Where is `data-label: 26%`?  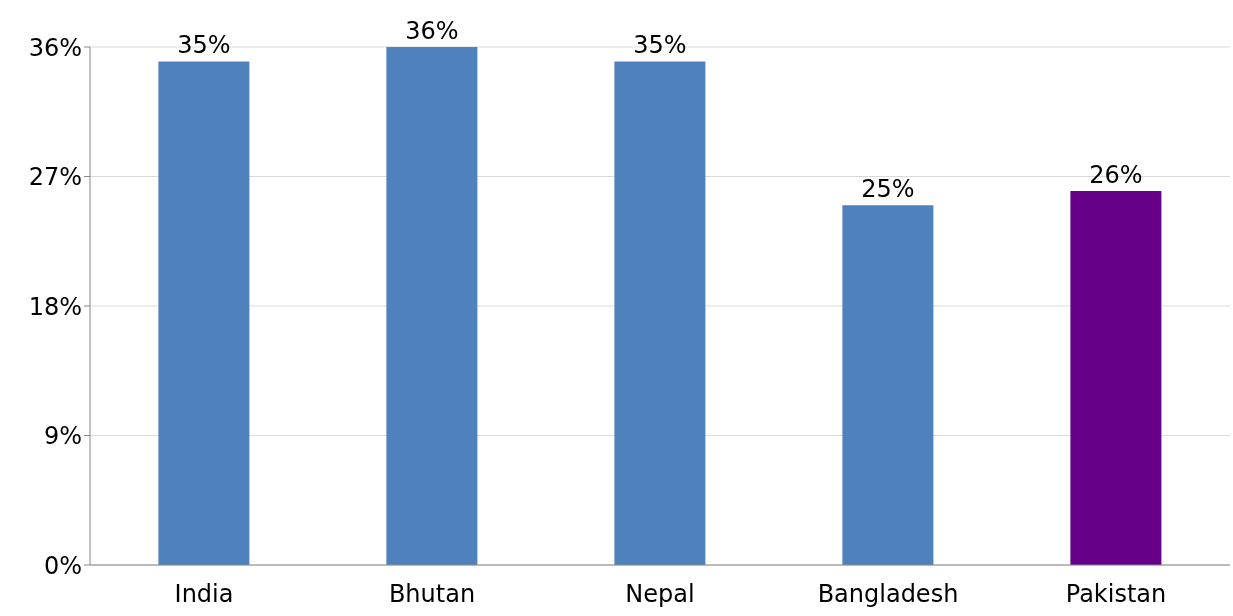 data-label: 26% is located at coordinates (1116, 174).